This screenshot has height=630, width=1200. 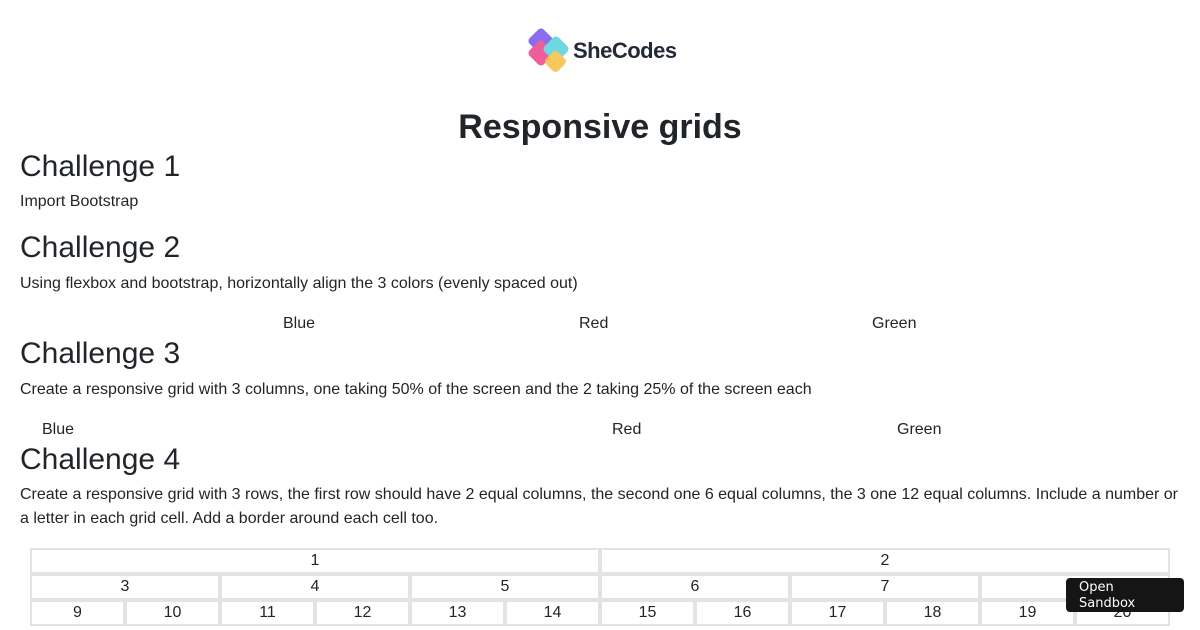 What do you see at coordinates (885, 587) in the screenshot?
I see `grid-cell: 7` at bounding box center [885, 587].